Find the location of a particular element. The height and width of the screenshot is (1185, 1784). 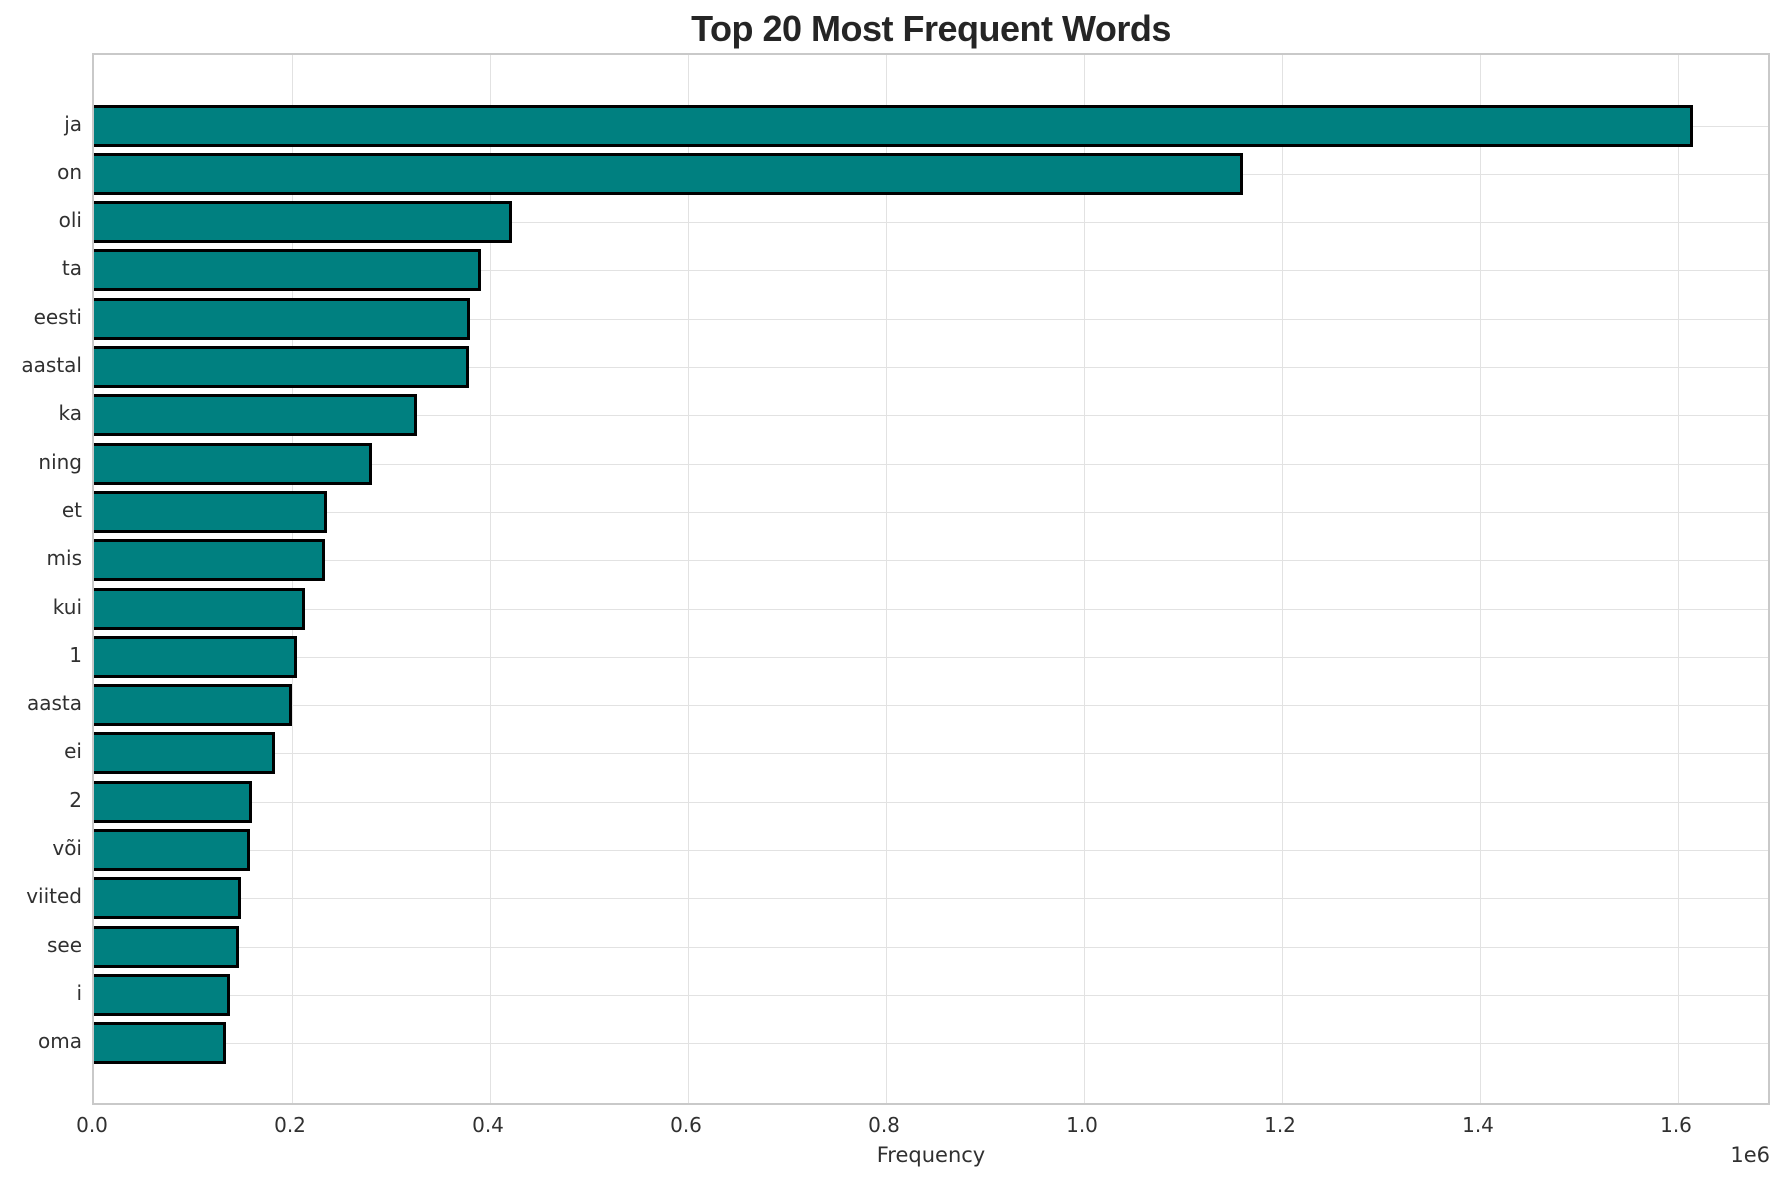

x-tick-label: 0.0 is located at coordinates (92, 1125).